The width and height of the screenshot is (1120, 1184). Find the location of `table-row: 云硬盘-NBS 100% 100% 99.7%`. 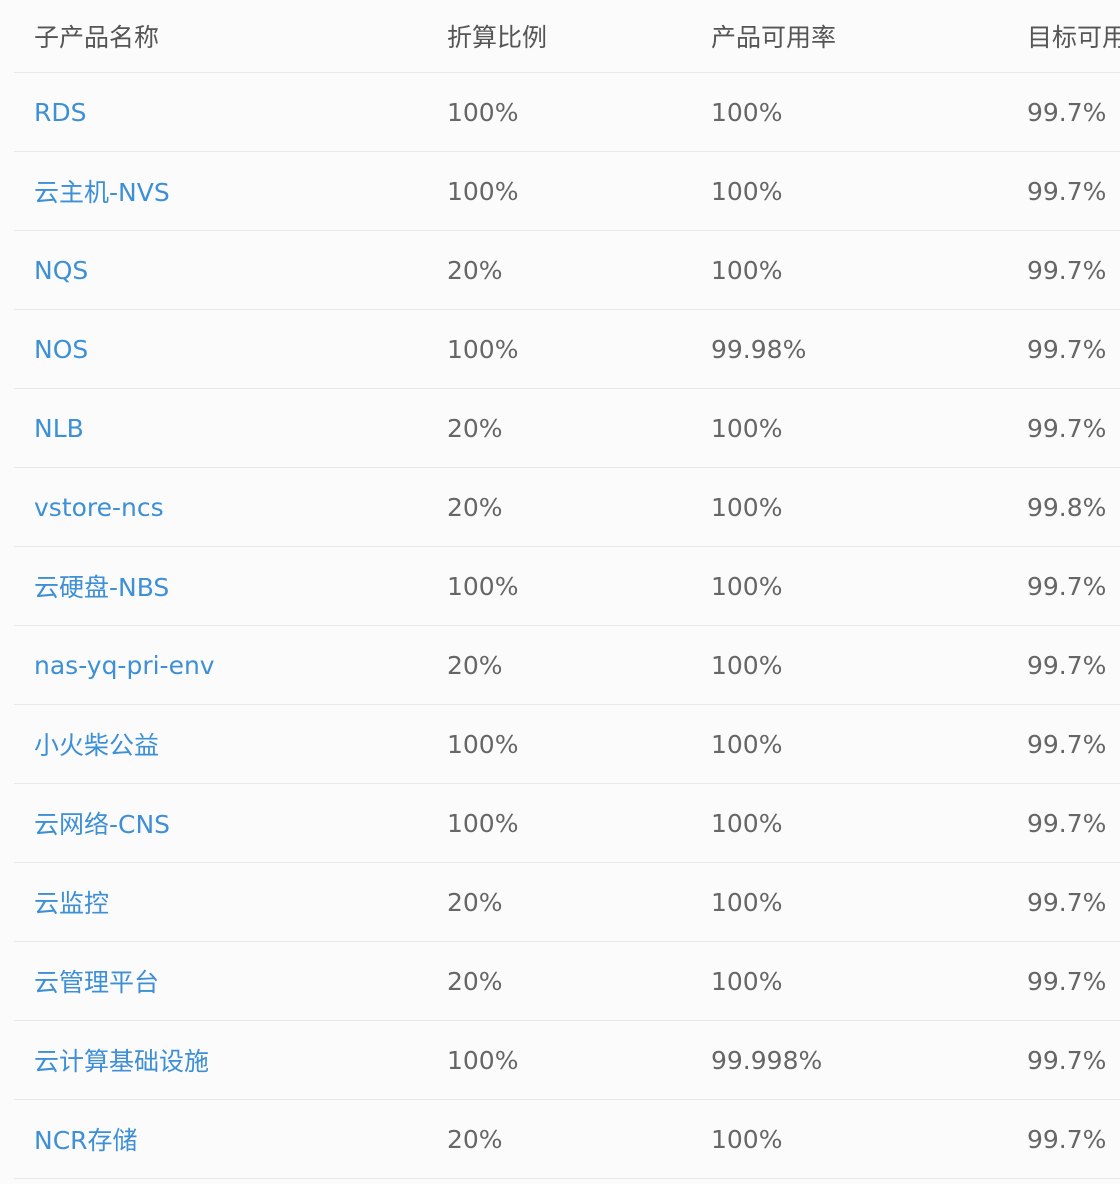

table-row: 云硬盘-NBS 100% 100% 99.7% is located at coordinates (567, 586).